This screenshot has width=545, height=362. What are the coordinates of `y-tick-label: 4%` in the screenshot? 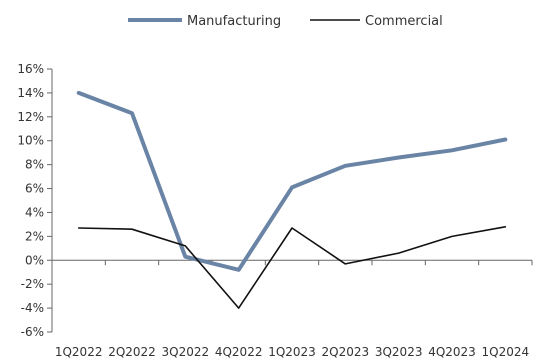 It's located at (34, 212).